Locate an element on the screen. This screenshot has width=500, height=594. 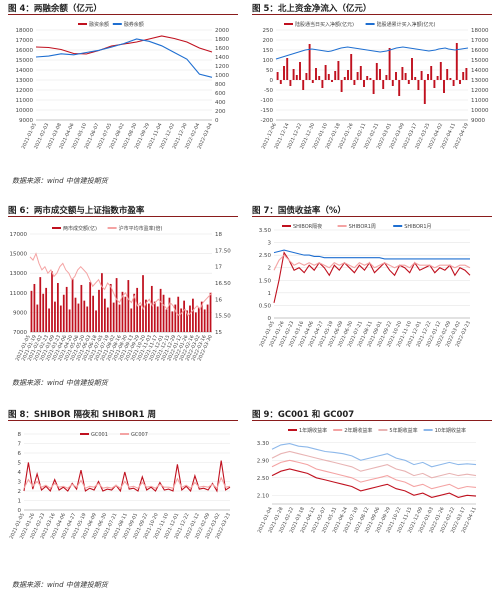
c4-ytick-right-10: 2000 is located at coordinates (222, 31).